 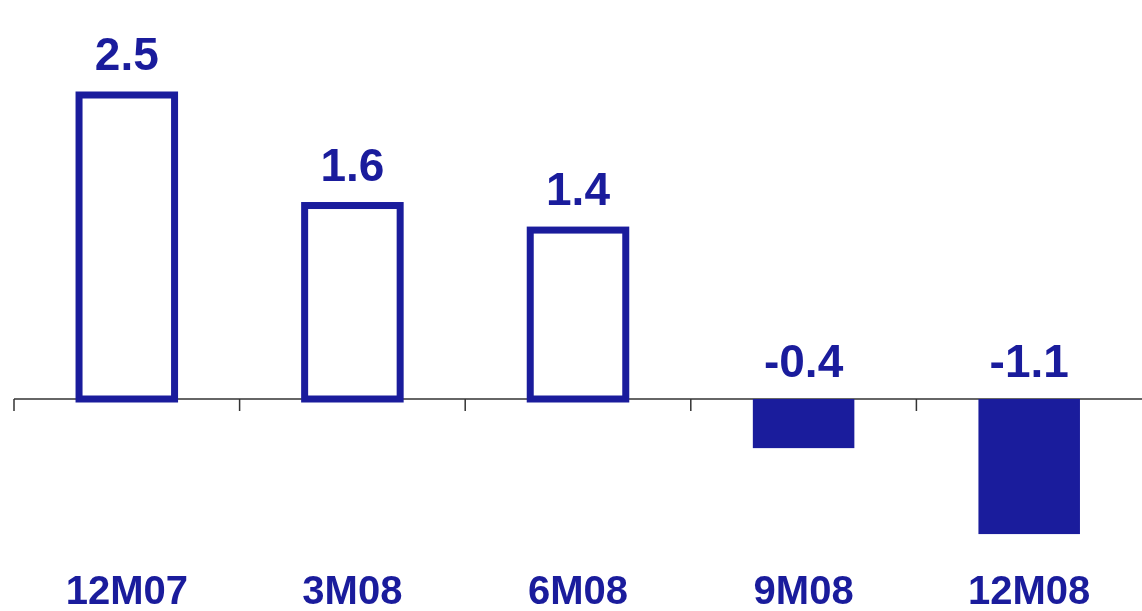 I want to click on x-tick-label: 9M08, so click(x=803, y=589).